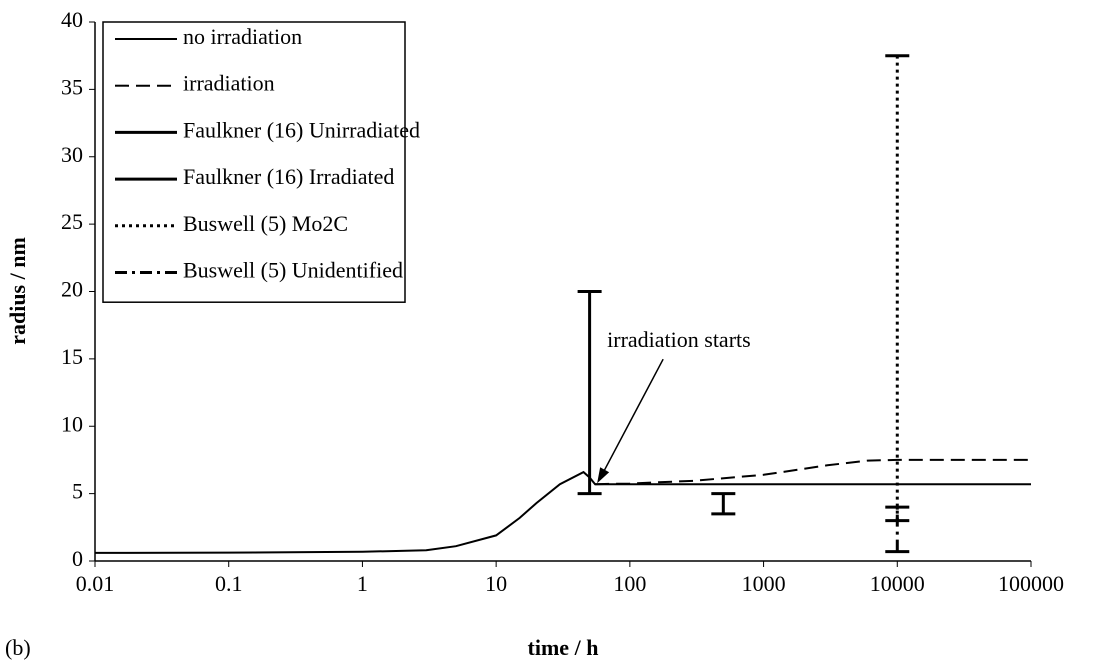  What do you see at coordinates (77, 491) in the screenshot?
I see `y-tick-label: 5` at bounding box center [77, 491].